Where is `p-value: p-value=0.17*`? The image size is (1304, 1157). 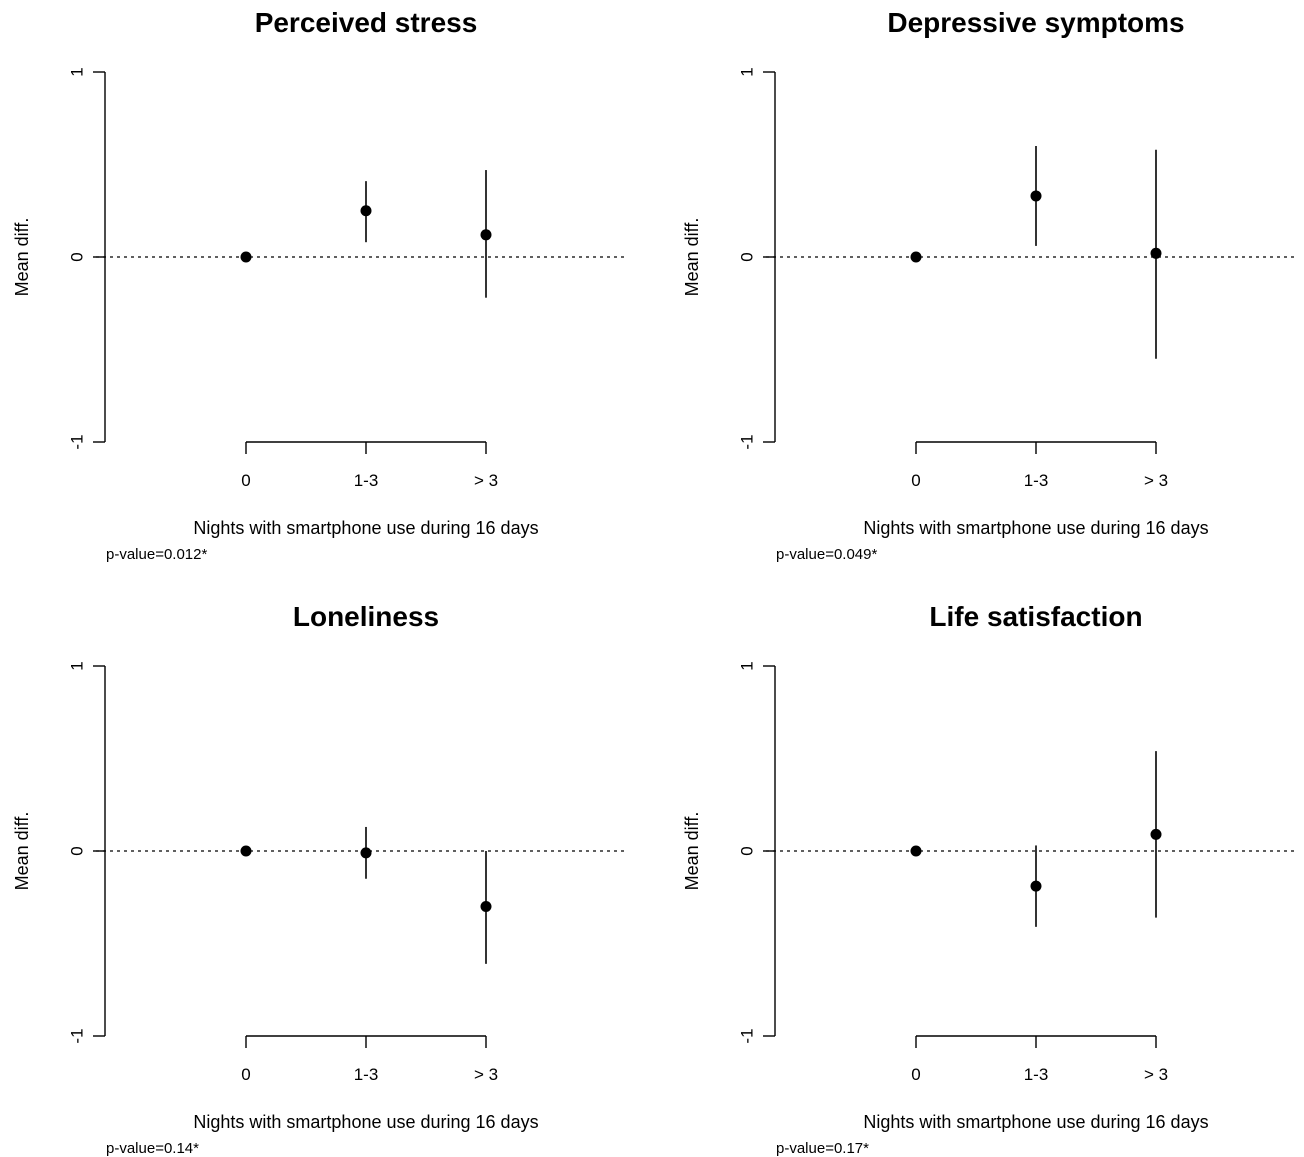
p-value: p-value=0.17* is located at coordinates (822, 1148).